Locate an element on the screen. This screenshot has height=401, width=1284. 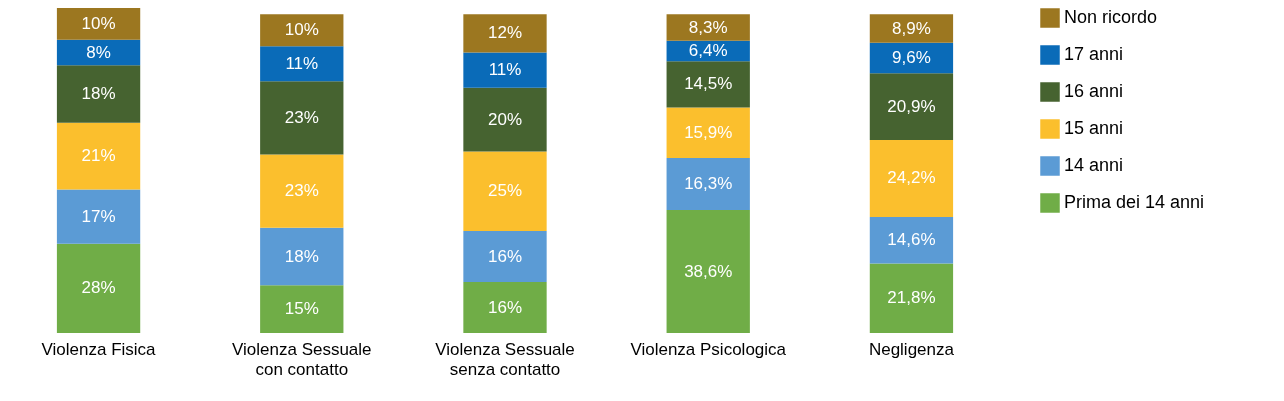
data-label: 28% is located at coordinates (98, 288).